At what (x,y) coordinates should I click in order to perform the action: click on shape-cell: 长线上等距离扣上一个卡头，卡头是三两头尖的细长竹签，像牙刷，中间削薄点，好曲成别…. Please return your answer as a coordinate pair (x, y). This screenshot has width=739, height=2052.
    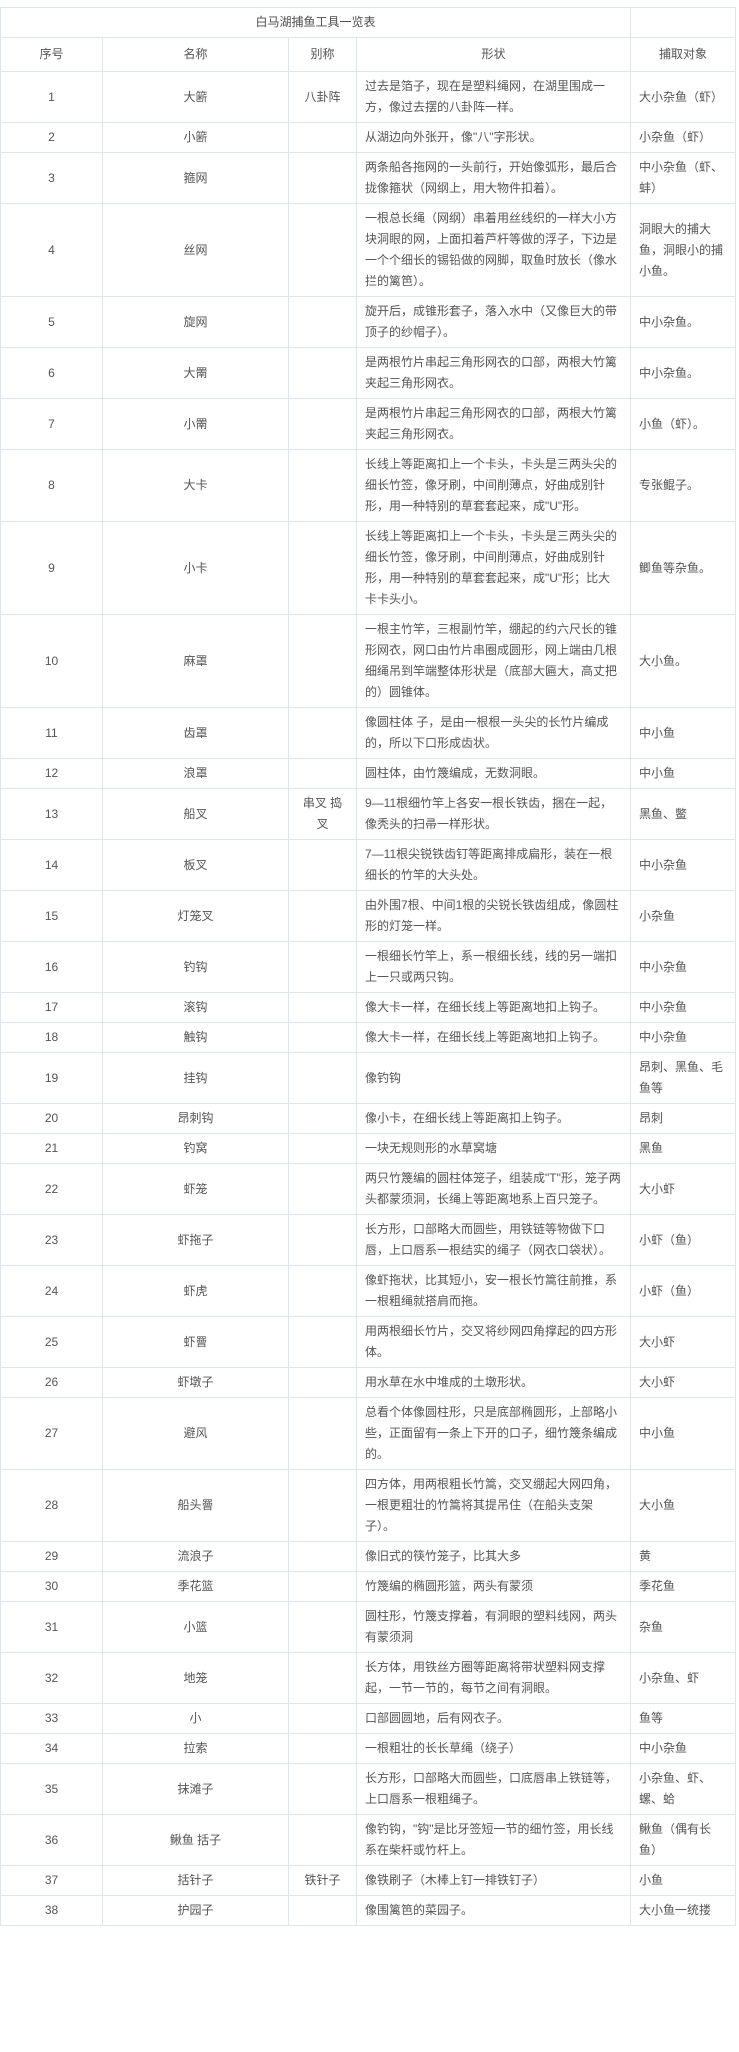
    Looking at the image, I should click on (493, 485).